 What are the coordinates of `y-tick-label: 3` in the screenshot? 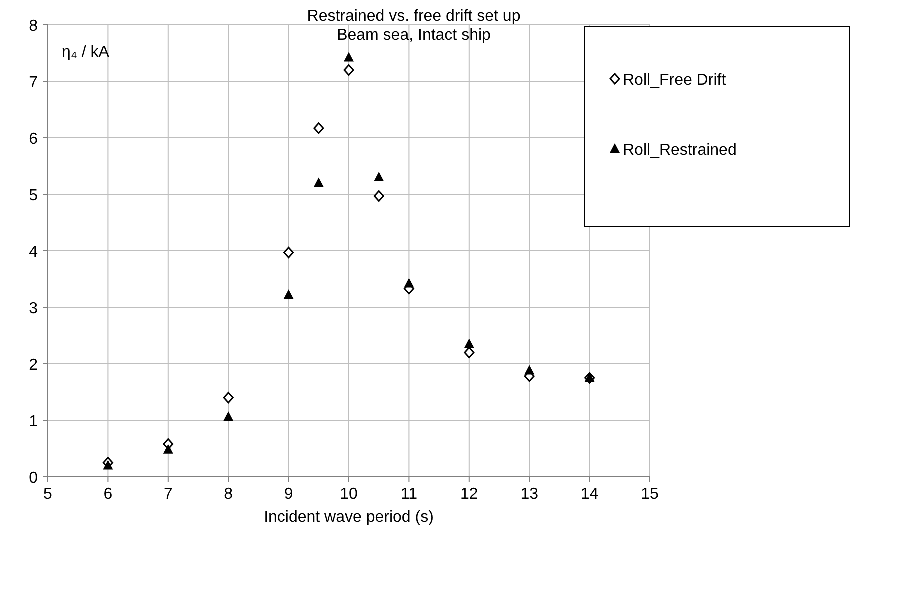 It's located at (33, 309).